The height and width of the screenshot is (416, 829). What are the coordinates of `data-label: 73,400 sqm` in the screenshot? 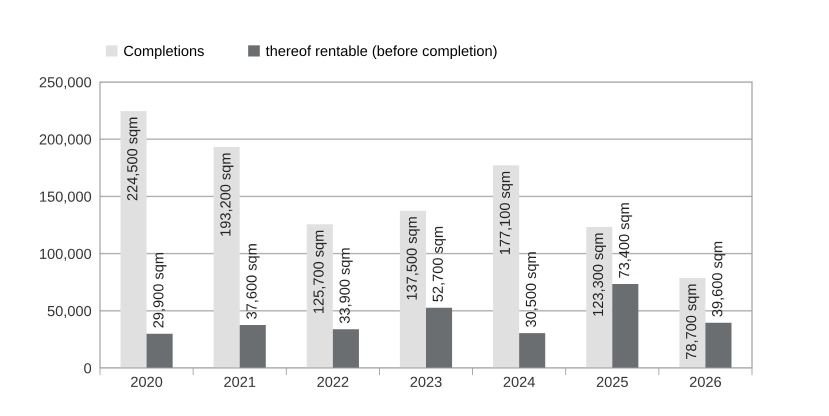 It's located at (625, 240).